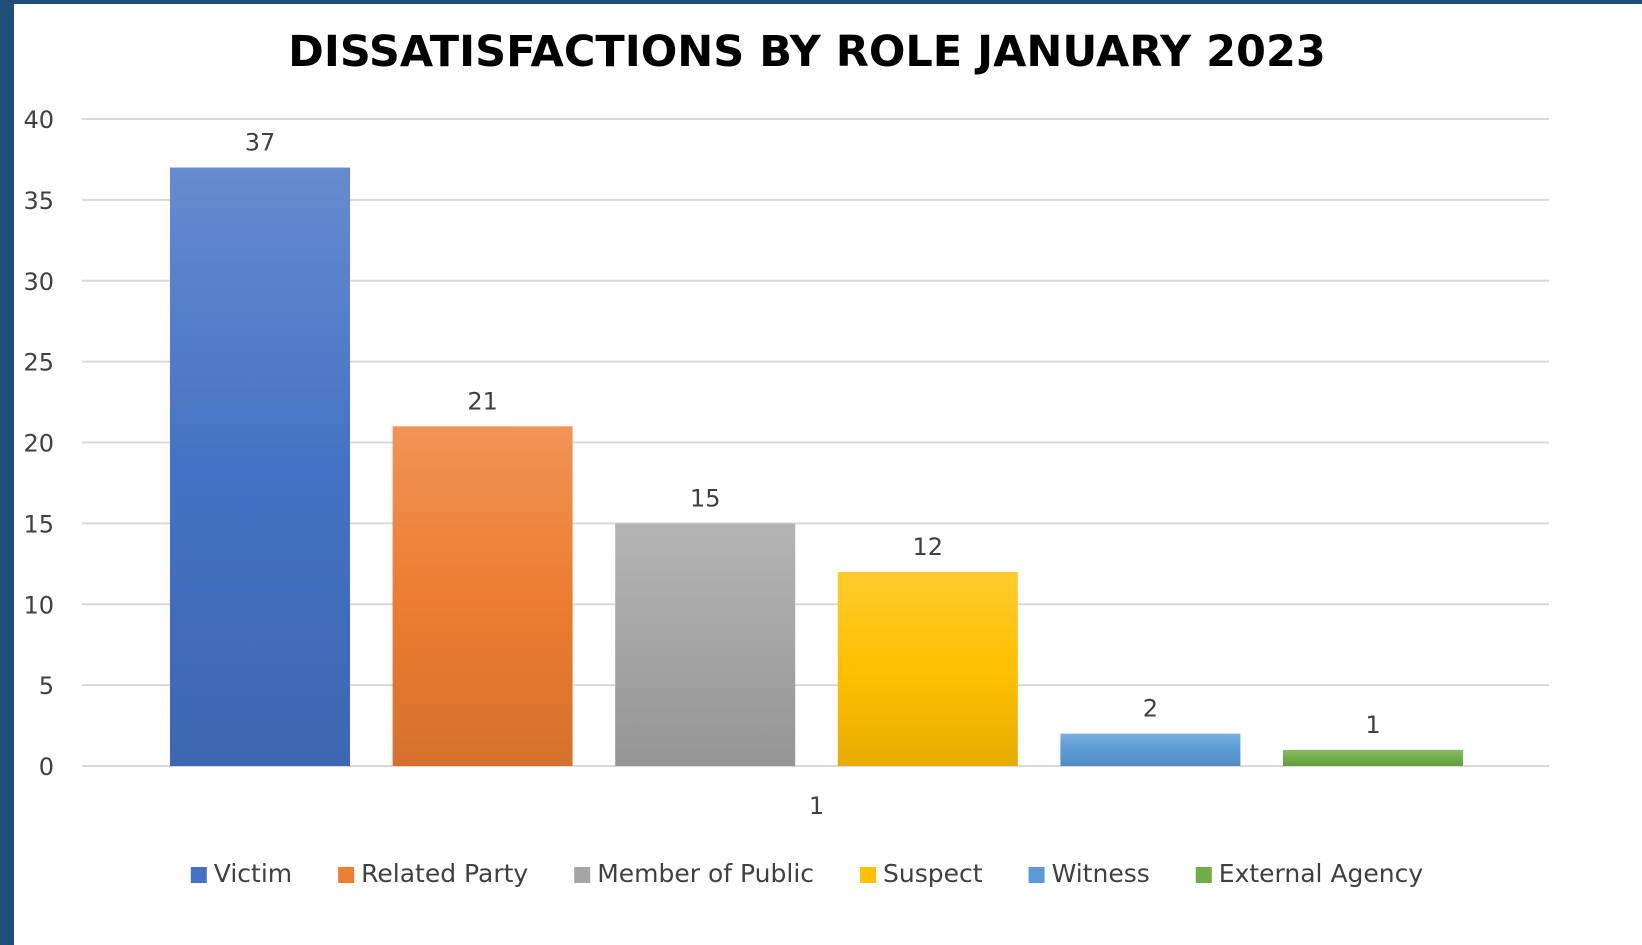 This screenshot has width=1642, height=945. Describe the element at coordinates (1150, 749) in the screenshot. I see `bar-witness` at that location.